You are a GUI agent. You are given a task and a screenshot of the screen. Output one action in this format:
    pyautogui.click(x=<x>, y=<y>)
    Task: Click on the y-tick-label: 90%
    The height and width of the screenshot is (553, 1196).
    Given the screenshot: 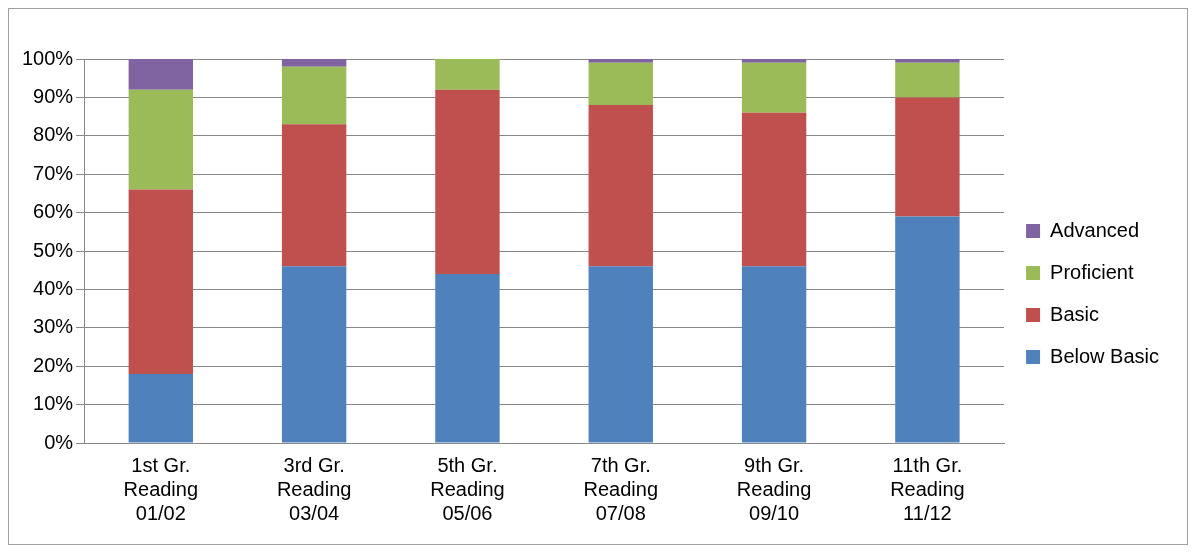 What is the action you would take?
    pyautogui.click(x=53, y=95)
    